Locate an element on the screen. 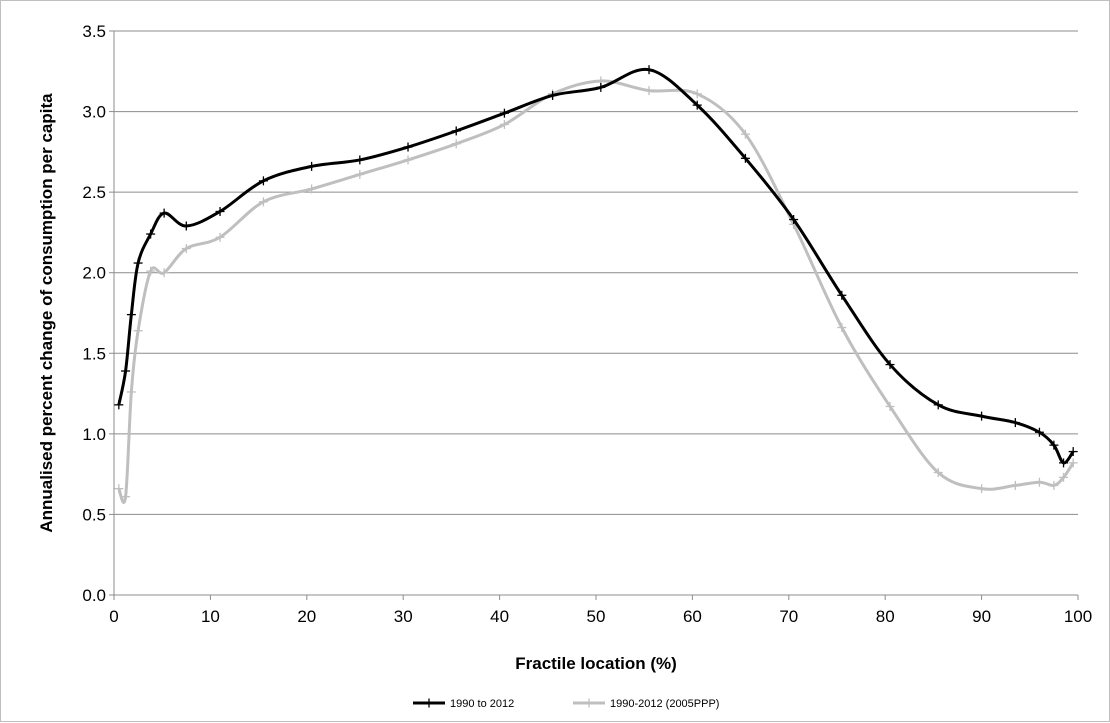 The image size is (1110, 723). y-tick-label: 1.0 is located at coordinates (94, 434).